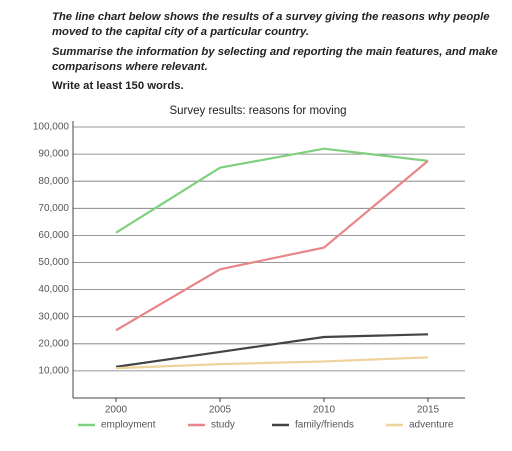 Image resolution: width=512 pixels, height=451 pixels. I want to click on legend-label: employment, so click(128, 425).